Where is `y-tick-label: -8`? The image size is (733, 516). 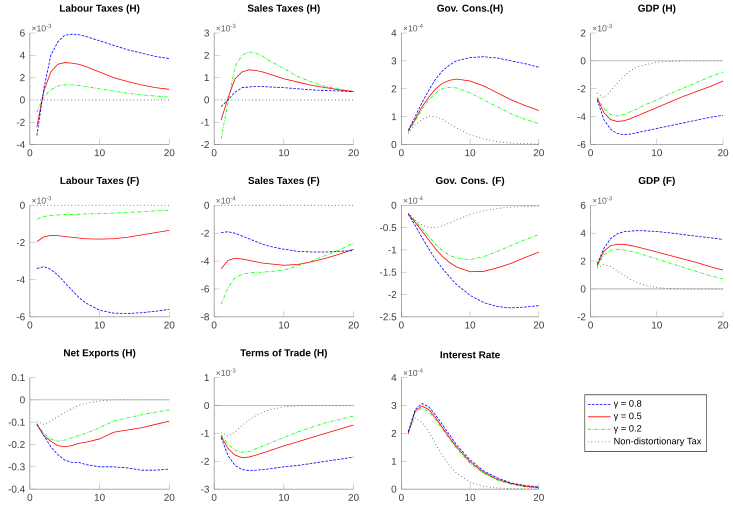
y-tick-label: -8 is located at coordinates (205, 316).